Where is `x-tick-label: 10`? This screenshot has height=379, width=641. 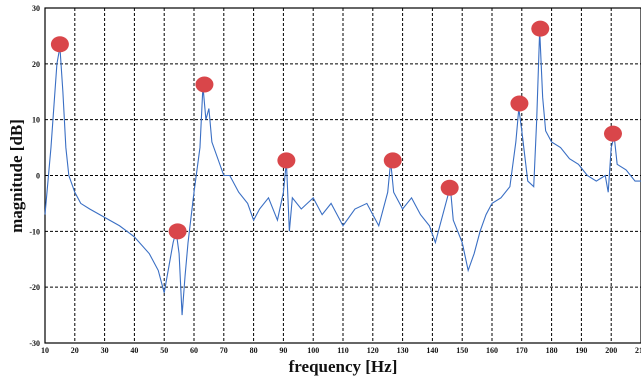 x-tick-label: 10 is located at coordinates (45, 350).